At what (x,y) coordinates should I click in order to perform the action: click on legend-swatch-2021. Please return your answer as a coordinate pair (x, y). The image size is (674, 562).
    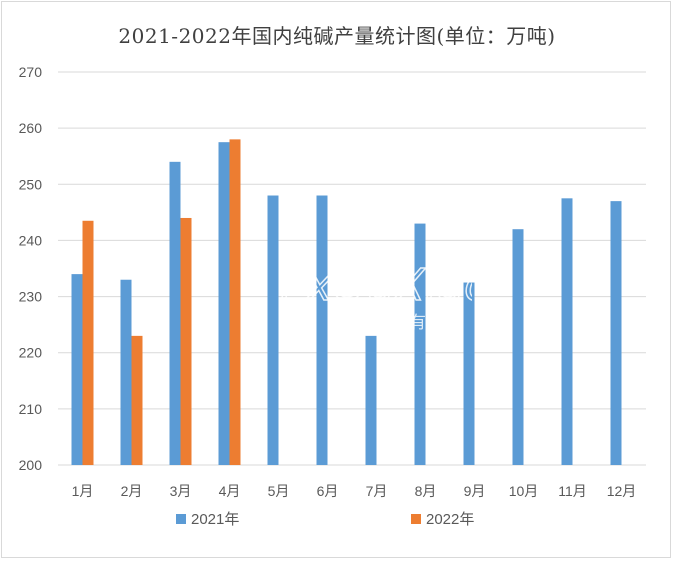
    Looking at the image, I should click on (181, 518).